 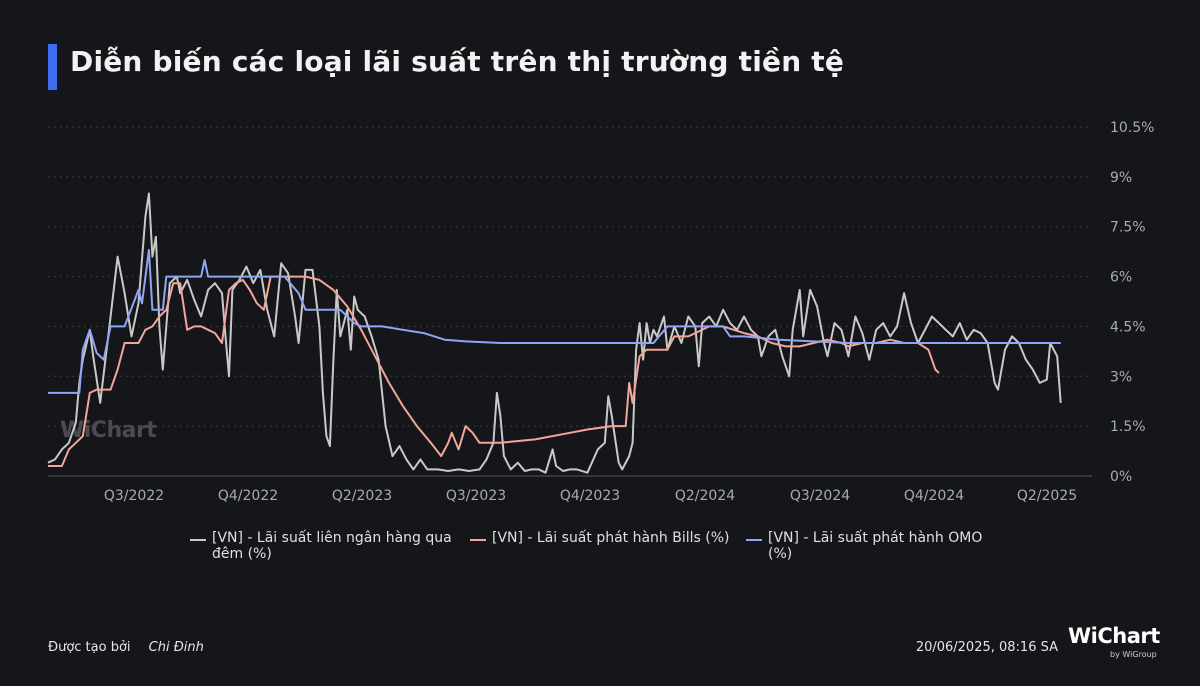 I want to click on x-tick-label: Q4/2024, so click(x=934, y=496).